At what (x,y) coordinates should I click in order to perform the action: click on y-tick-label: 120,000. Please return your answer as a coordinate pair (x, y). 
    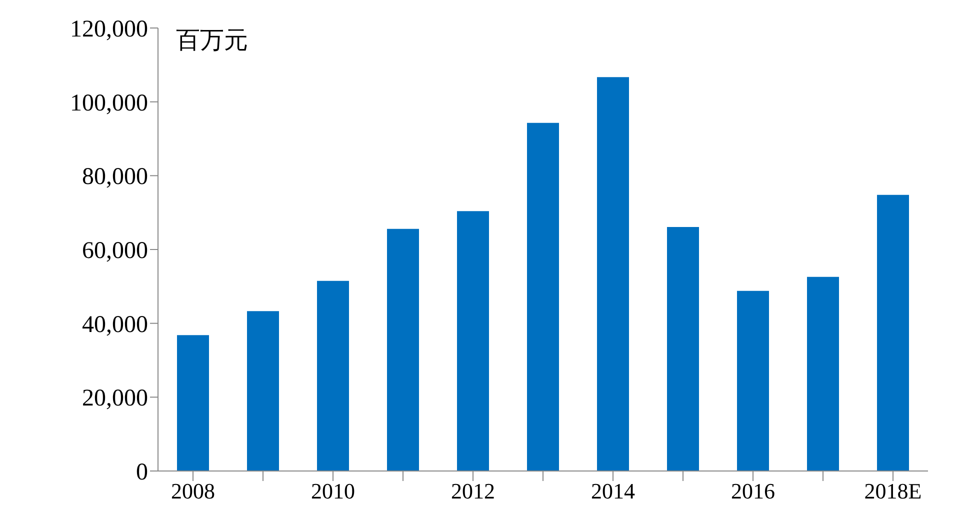
    Looking at the image, I should click on (109, 29).